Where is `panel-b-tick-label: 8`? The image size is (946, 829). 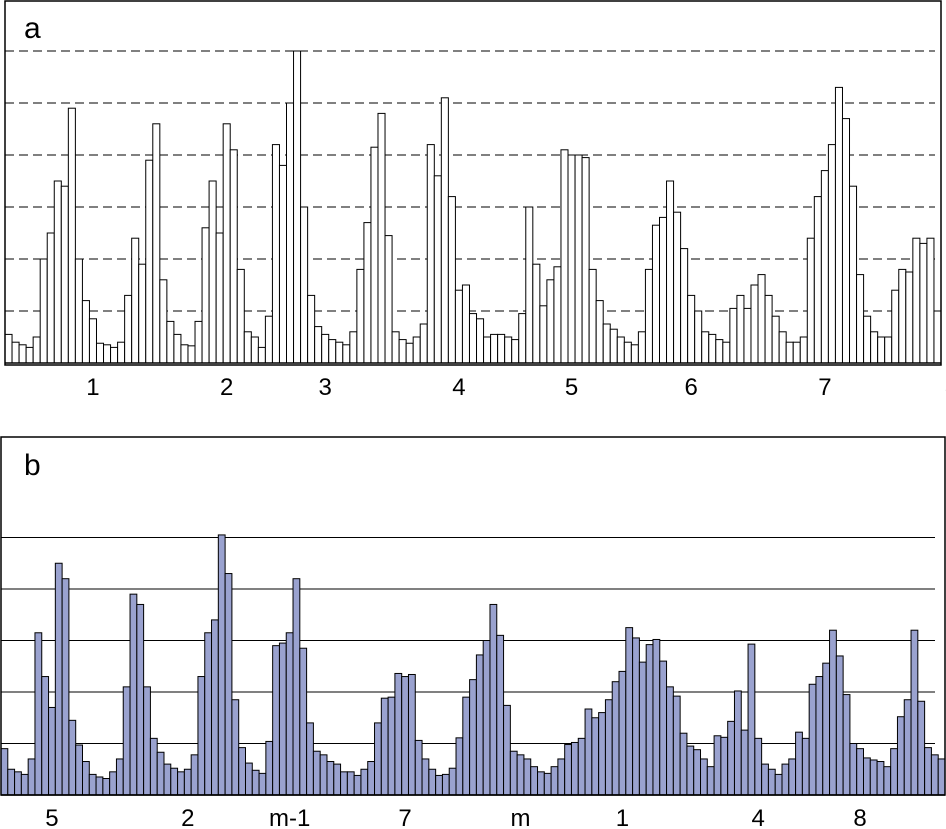
panel-b-tick-label: 8 is located at coordinates (859, 817).